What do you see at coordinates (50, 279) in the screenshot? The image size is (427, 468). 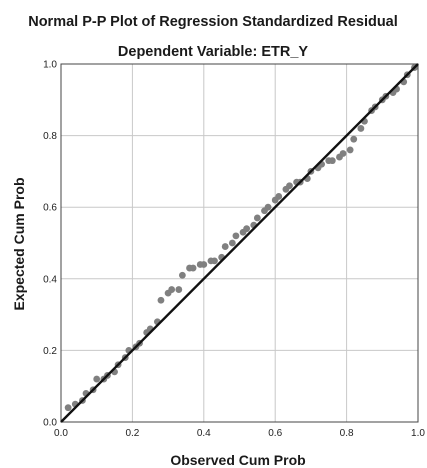 I see `y-tick-label: 0.4` at bounding box center [50, 279].